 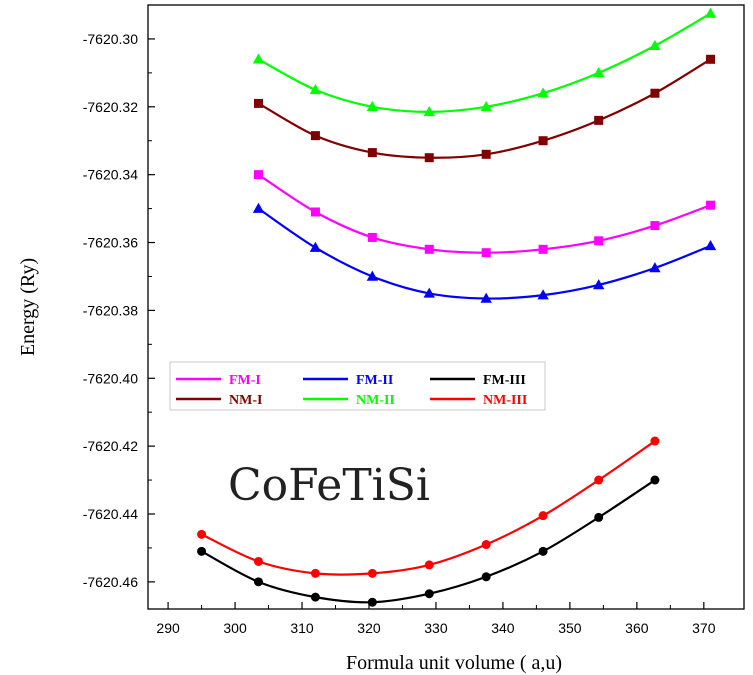 I want to click on x-tick-label: 320, so click(x=369, y=628).